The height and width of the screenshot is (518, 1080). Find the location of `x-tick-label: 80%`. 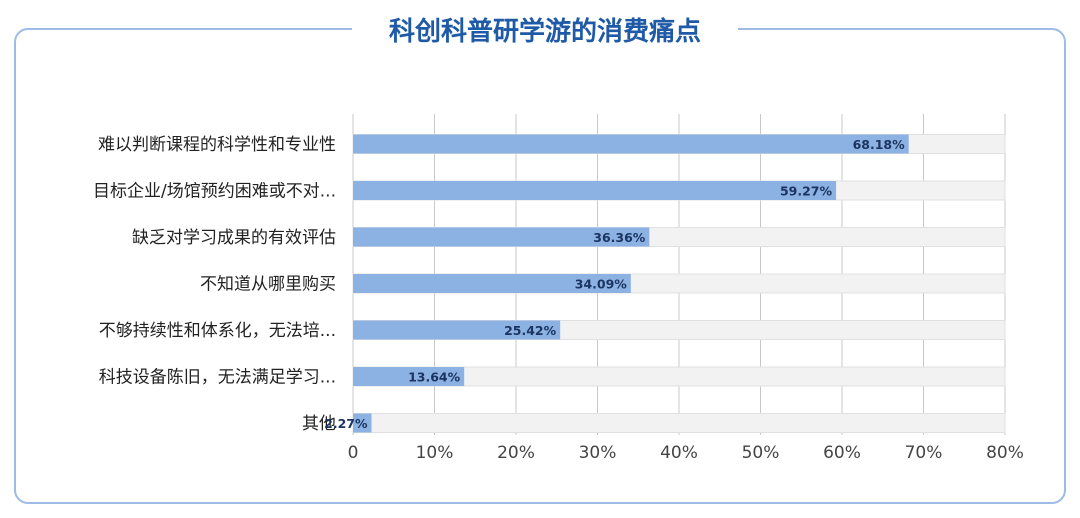

x-tick-label: 80% is located at coordinates (1005, 453).